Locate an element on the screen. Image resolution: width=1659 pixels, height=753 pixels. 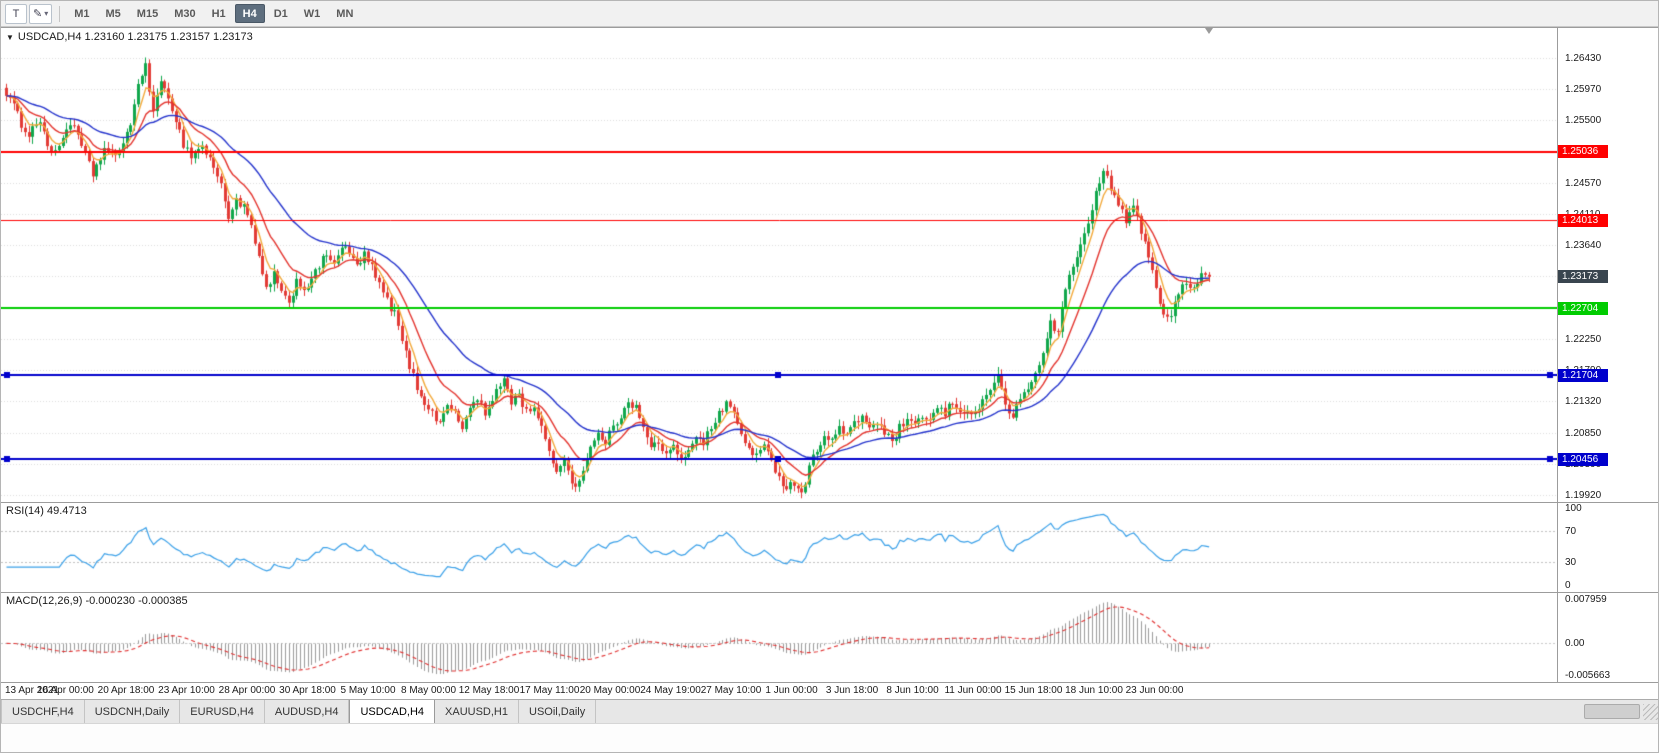
macd-label-text: MACD(12,26,9) -0.000230 -0.000385 is located at coordinates (97, 601).